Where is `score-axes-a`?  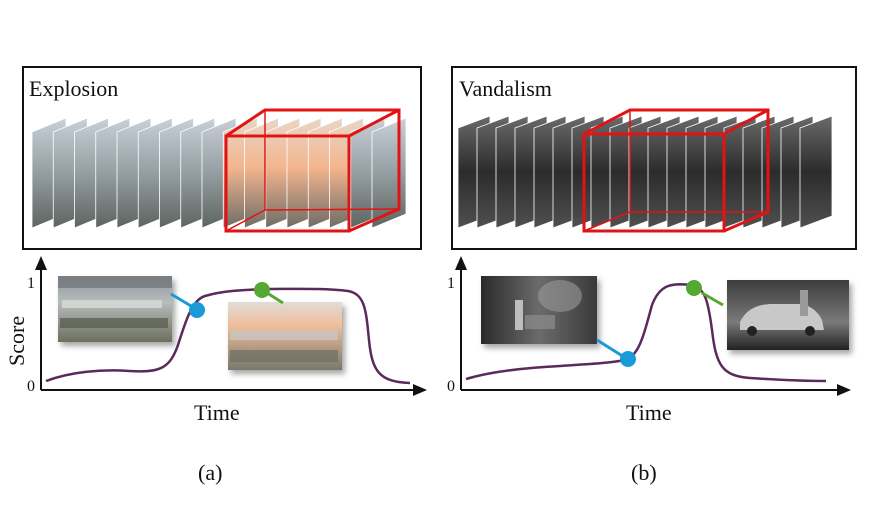
score-axes-a is located at coordinates (231, 326).